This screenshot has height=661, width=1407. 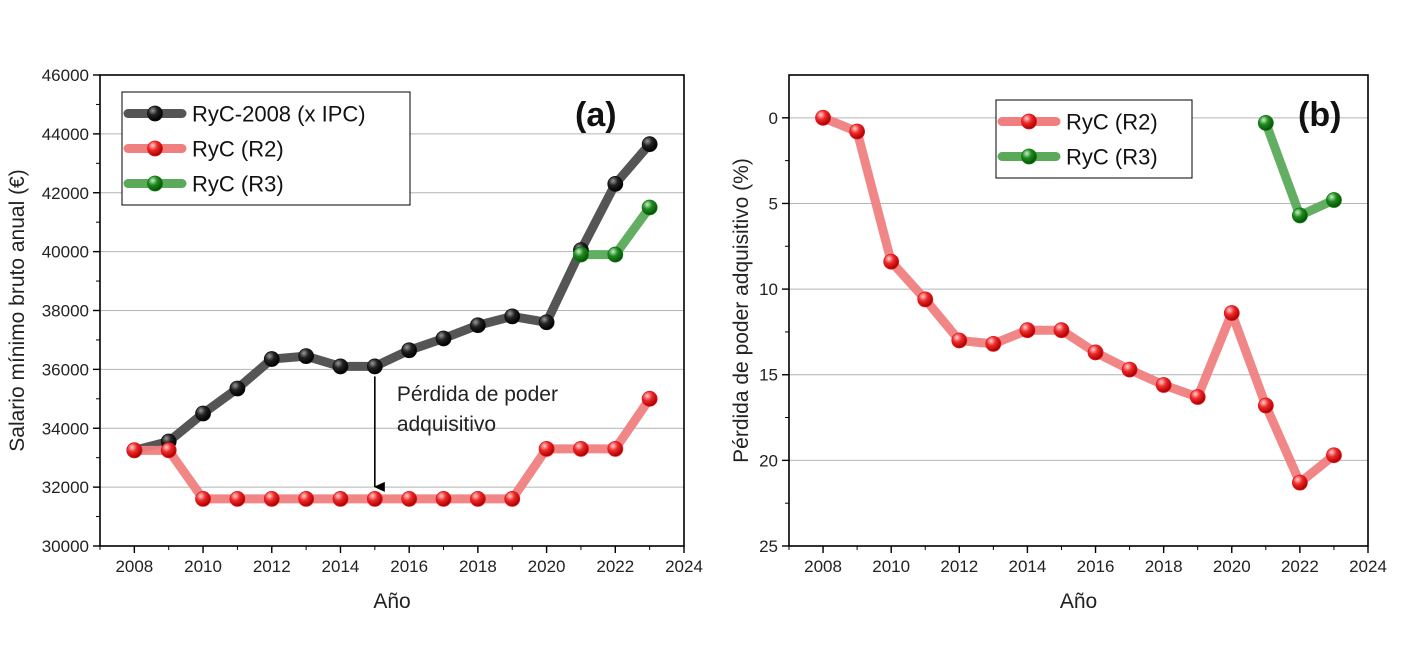 What do you see at coordinates (17, 310) in the screenshot?
I see `y-axis-label: Salario mínimo bruto anual (€)` at bounding box center [17, 310].